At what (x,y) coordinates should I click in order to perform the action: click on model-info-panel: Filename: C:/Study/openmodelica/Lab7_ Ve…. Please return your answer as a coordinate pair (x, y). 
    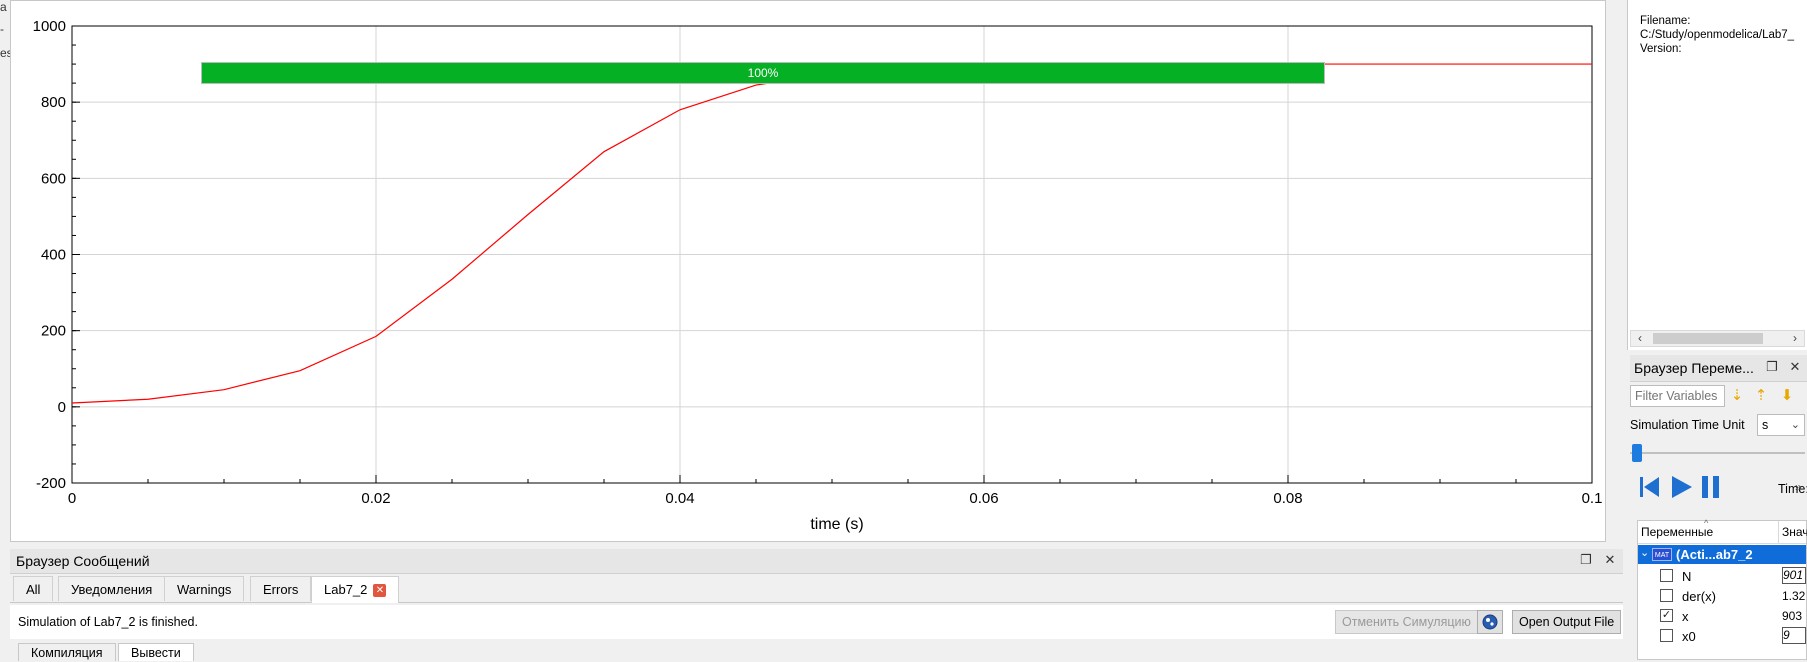
    Looking at the image, I should click on (1717, 175).